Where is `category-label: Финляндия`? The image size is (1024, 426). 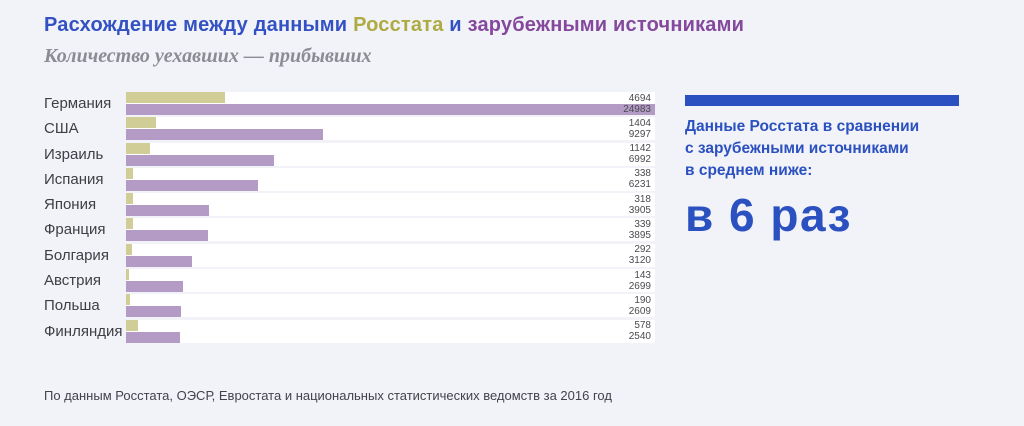 category-label: Финляндия is located at coordinates (83, 331).